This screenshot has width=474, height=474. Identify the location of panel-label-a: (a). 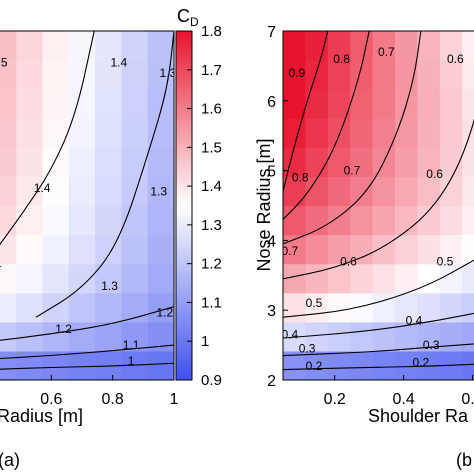
(10, 460).